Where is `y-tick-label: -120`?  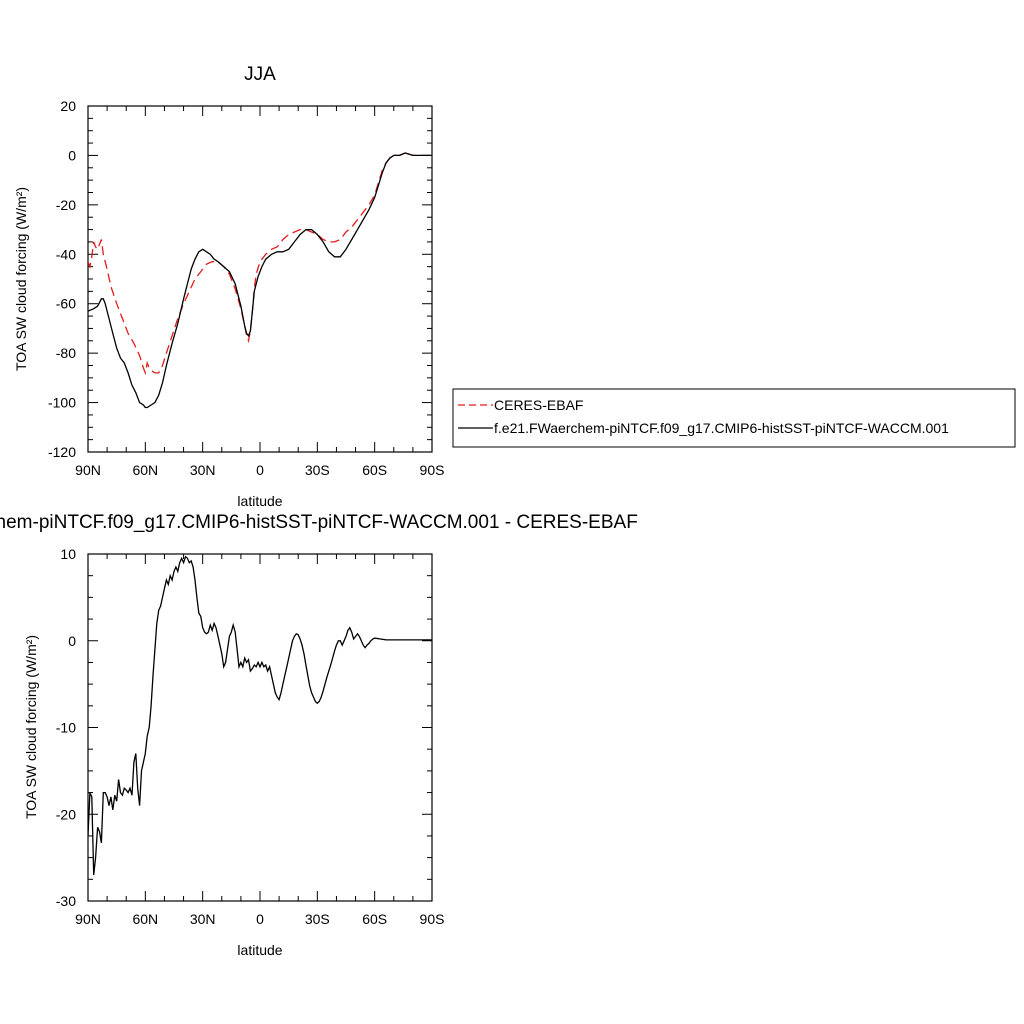
y-tick-label: -120 is located at coordinates (62, 452).